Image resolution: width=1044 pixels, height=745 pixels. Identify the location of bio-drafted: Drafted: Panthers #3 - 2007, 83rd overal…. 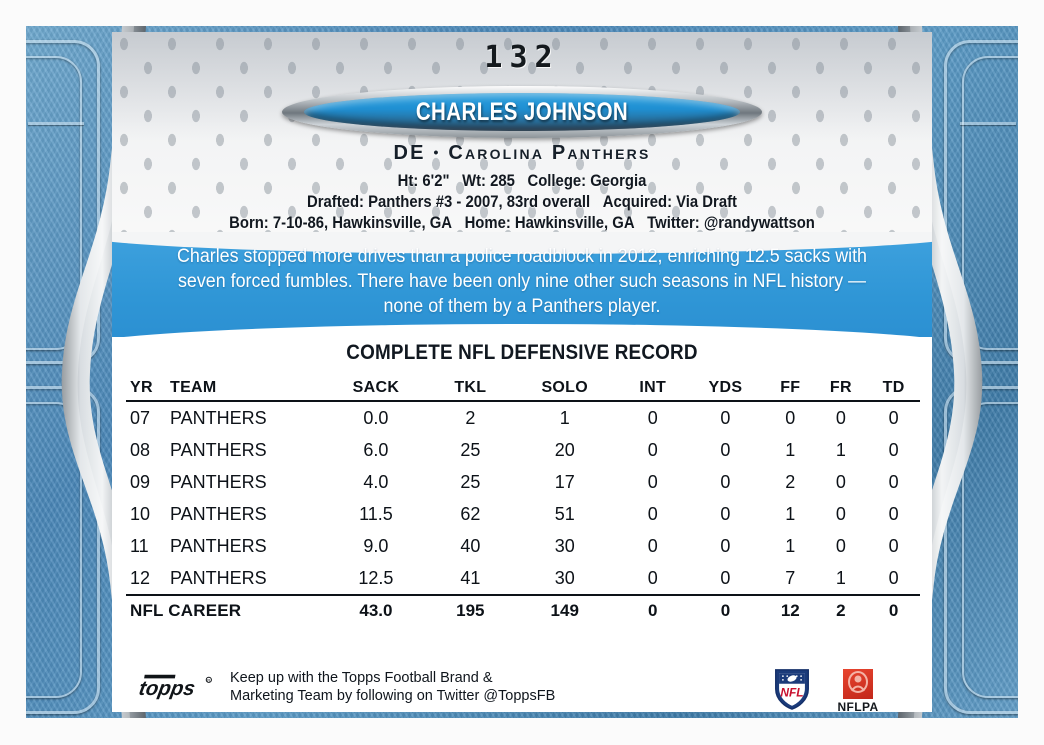
(449, 202).